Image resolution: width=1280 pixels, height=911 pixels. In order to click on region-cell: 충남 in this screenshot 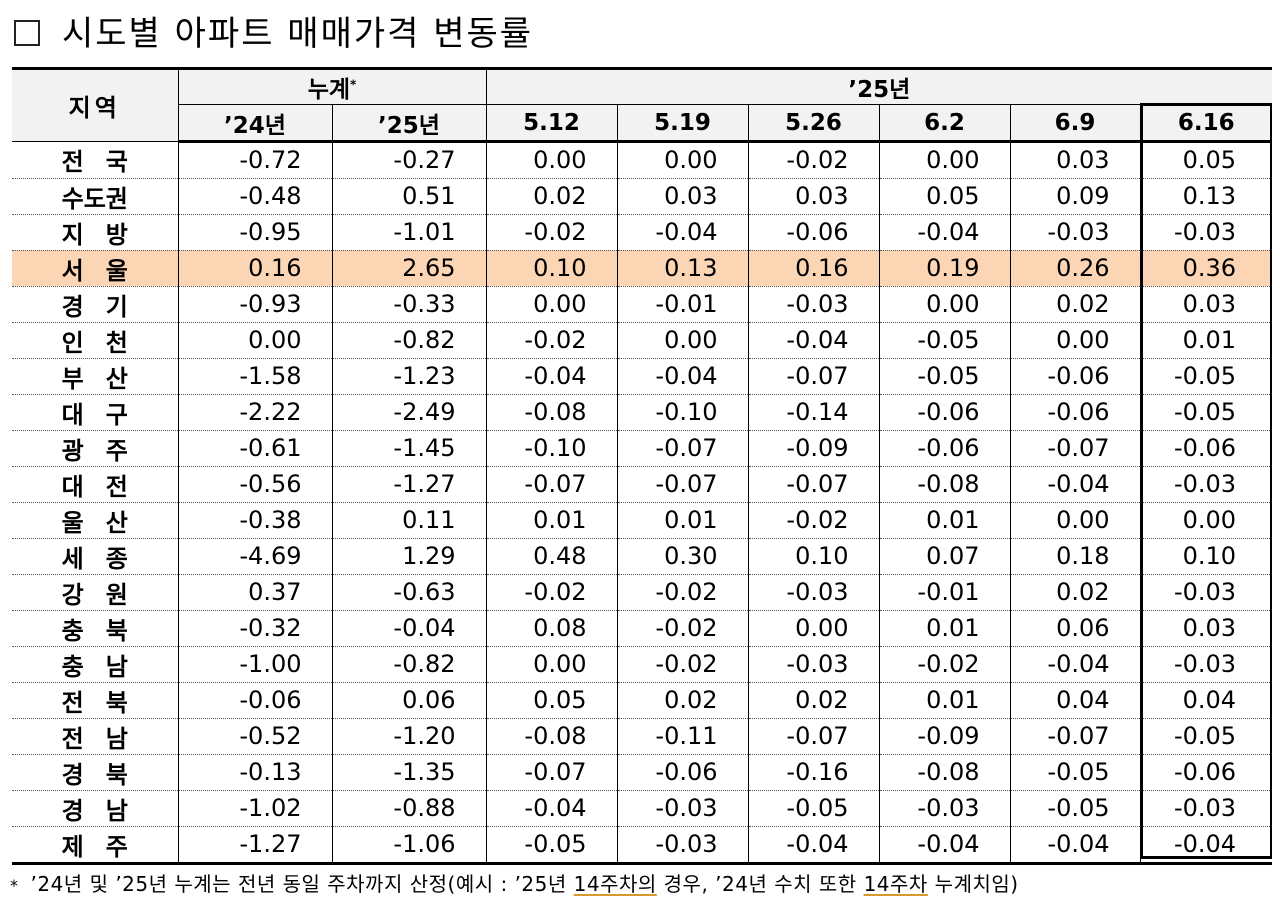, I will do `click(95, 664)`.